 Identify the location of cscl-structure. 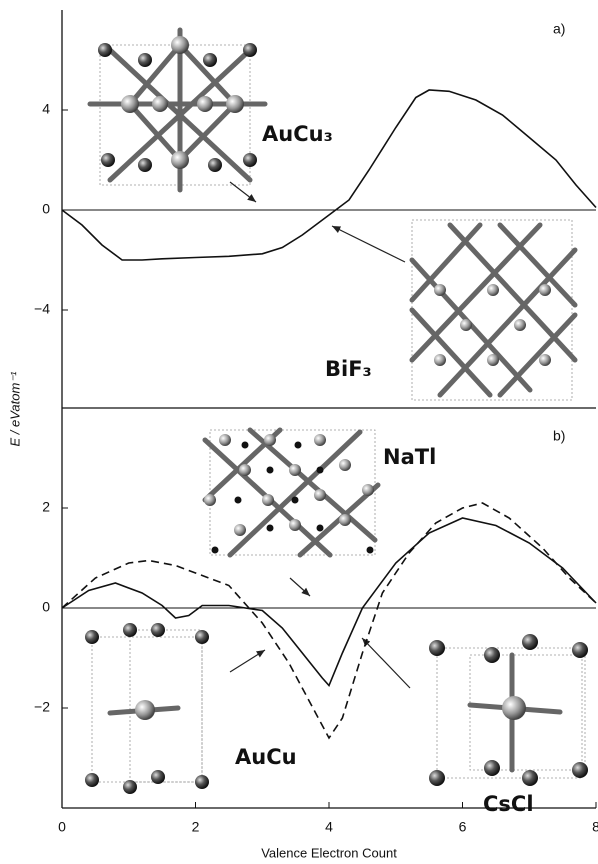
(508, 710).